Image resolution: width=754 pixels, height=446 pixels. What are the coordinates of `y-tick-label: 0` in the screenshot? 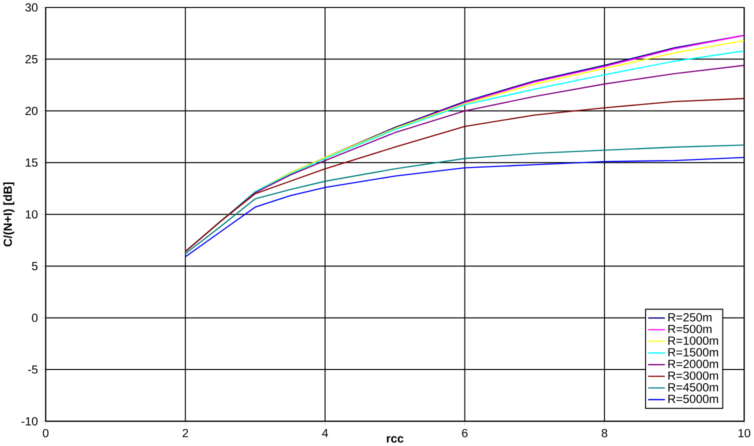 It's located at (35, 318).